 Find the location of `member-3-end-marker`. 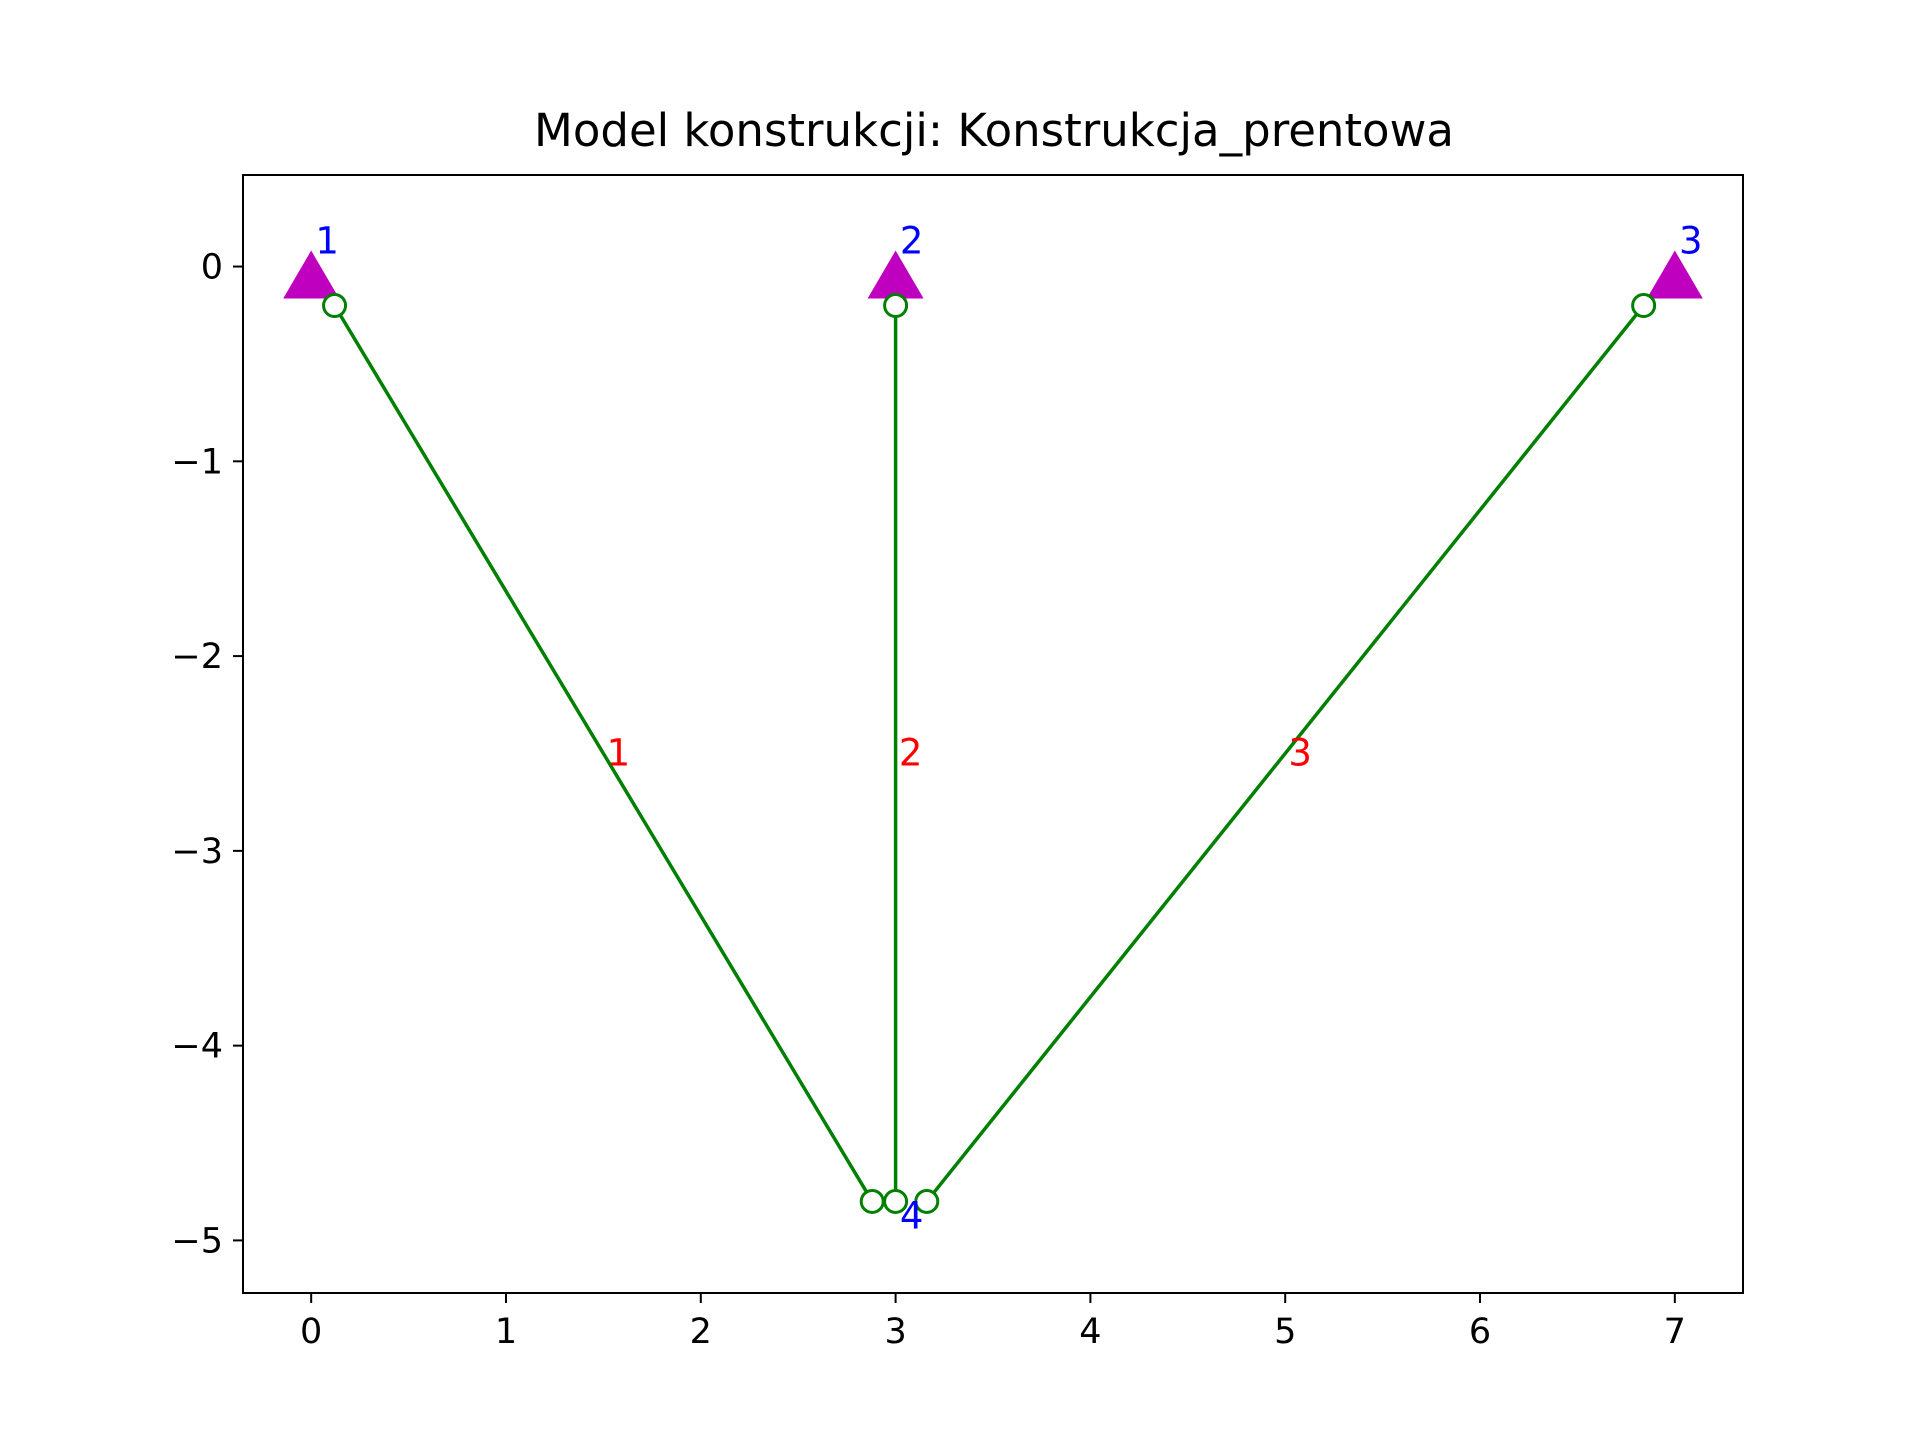

member-3-end-marker is located at coordinates (927, 1201).